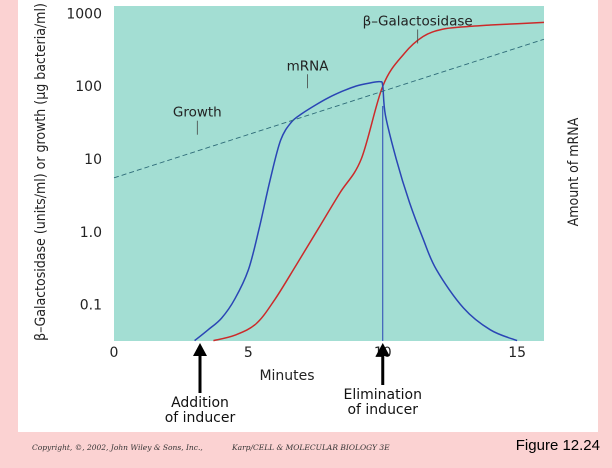 The width and height of the screenshot is (612, 468). I want to click on y2-axis-label: Amount of mRNA, so click(574, 171).